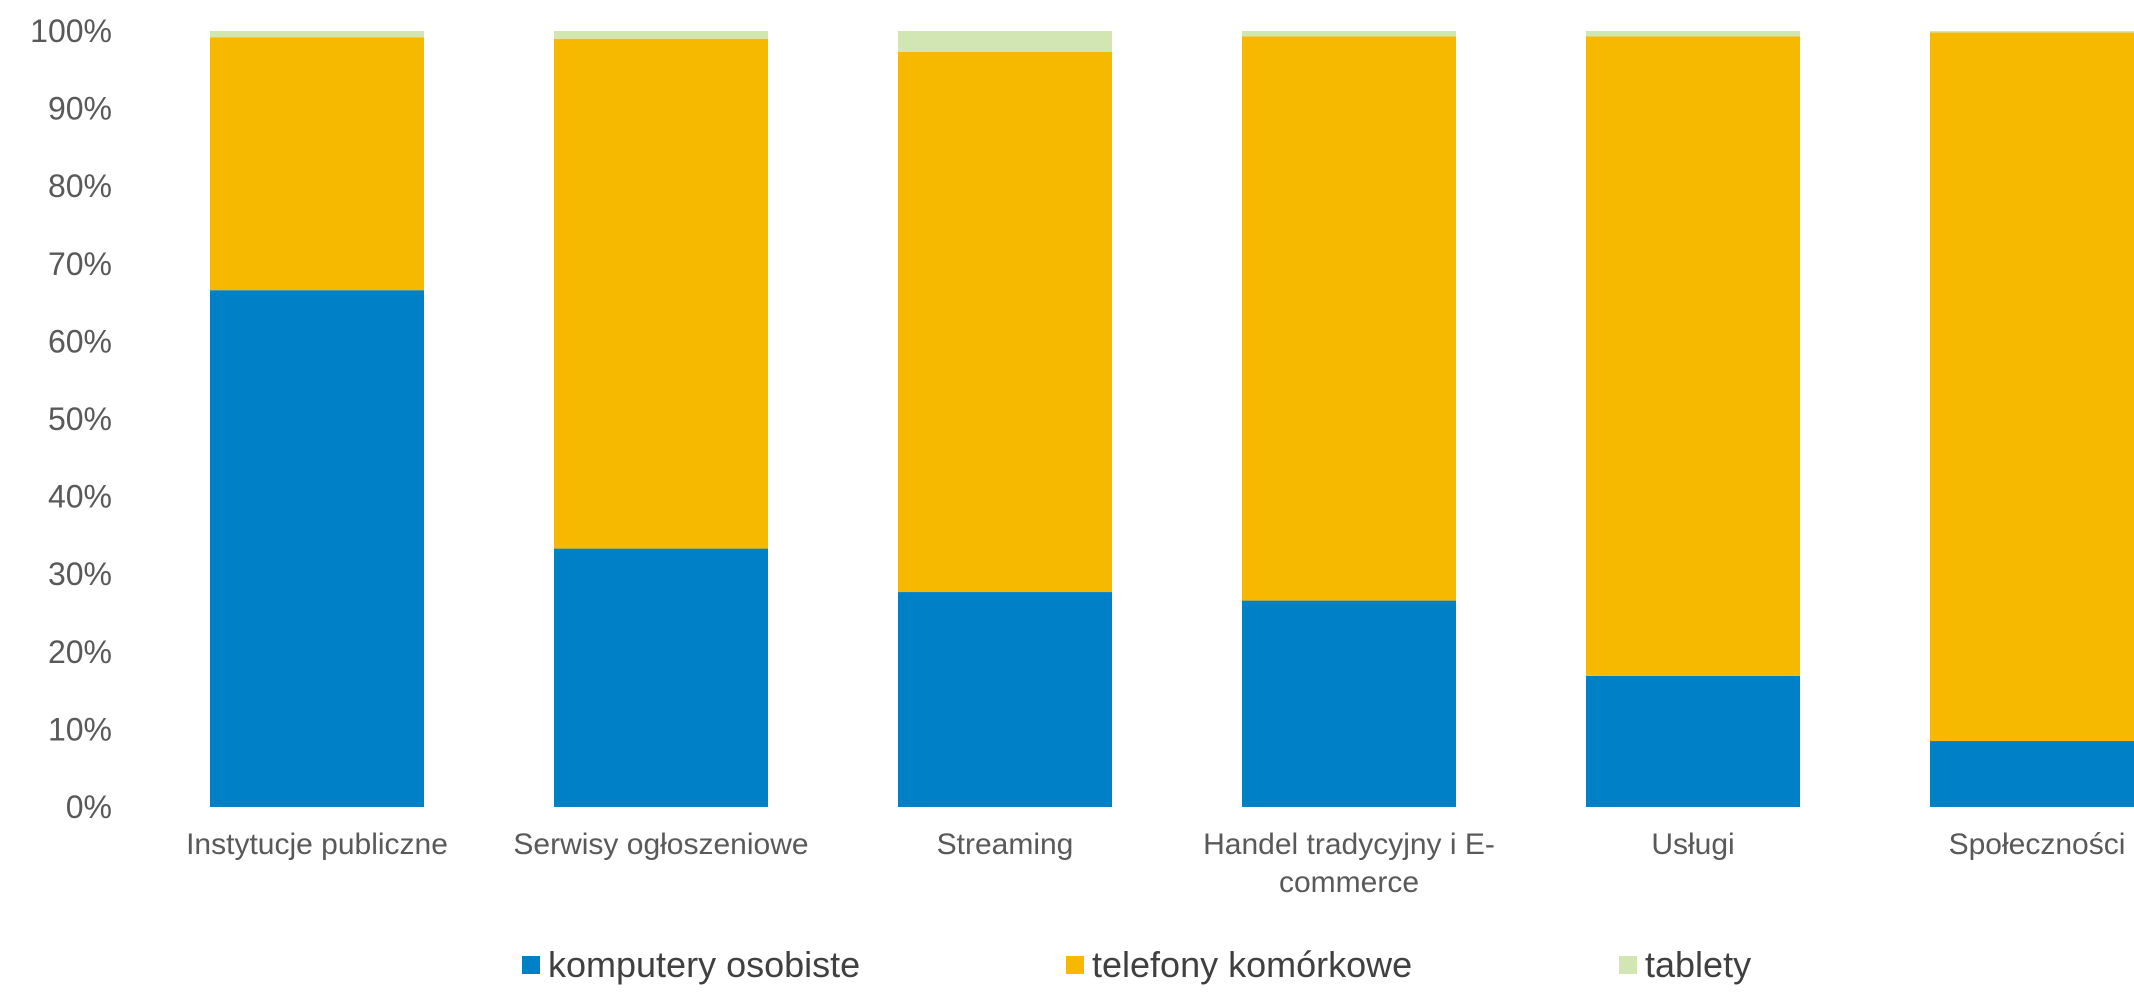 The width and height of the screenshot is (2134, 996). I want to click on y-tick-label: 40%, so click(80, 497).